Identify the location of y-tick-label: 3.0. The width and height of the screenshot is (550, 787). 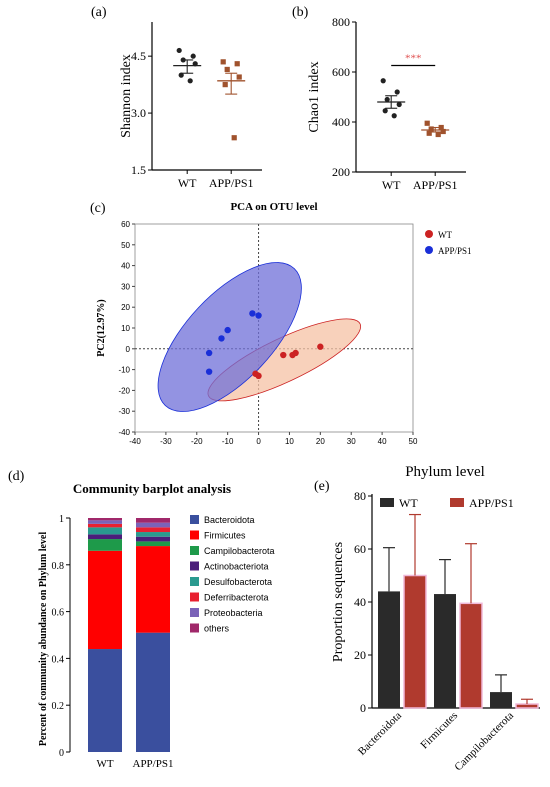
(138, 113).